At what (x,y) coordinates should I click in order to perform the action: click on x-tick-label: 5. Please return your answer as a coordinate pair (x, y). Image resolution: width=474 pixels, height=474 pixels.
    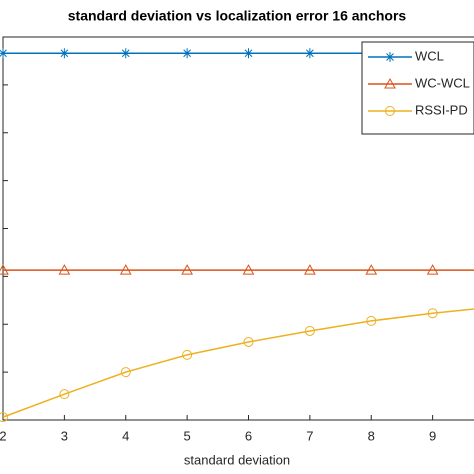
    Looking at the image, I should click on (187, 435).